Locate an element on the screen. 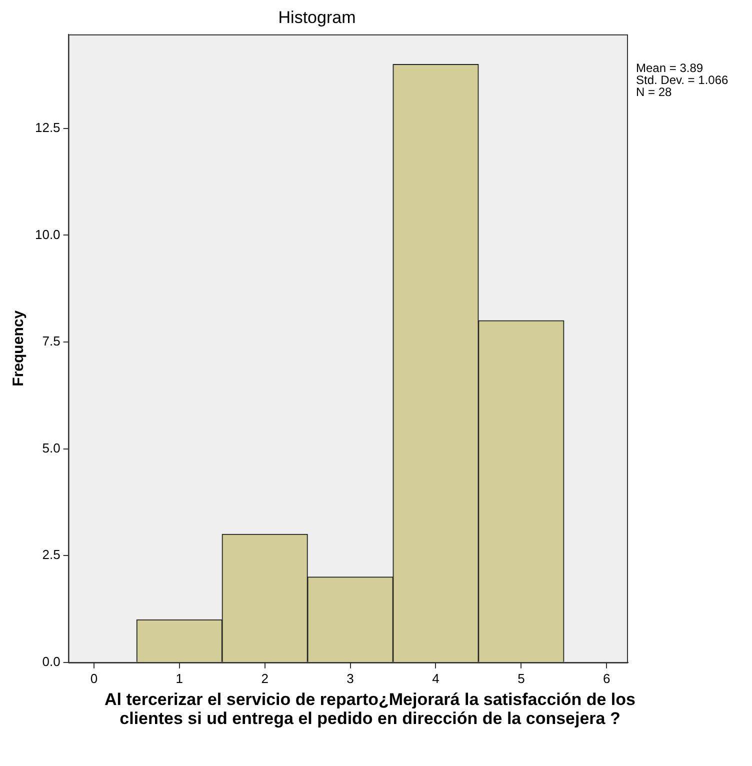  y-tick-label: 10.0 is located at coordinates (47, 234).